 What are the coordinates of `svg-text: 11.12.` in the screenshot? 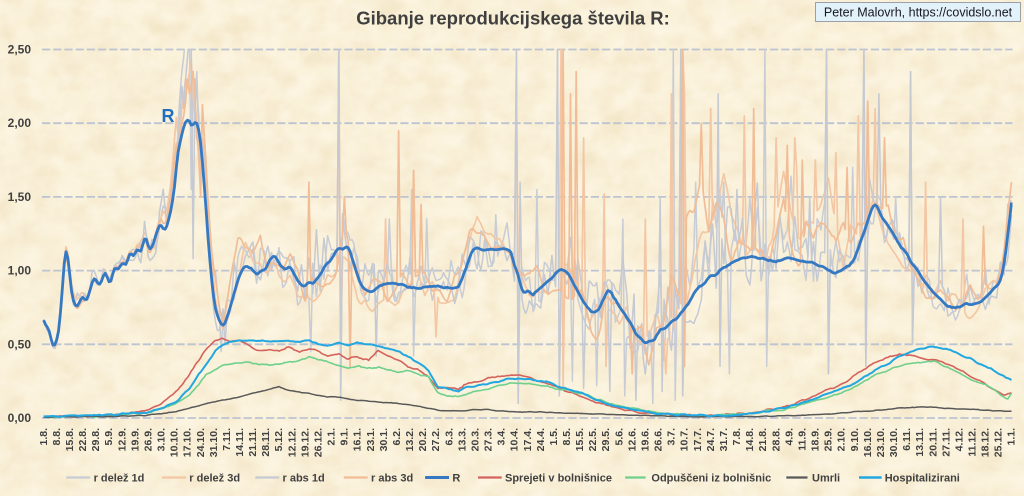 It's located at (973, 442).